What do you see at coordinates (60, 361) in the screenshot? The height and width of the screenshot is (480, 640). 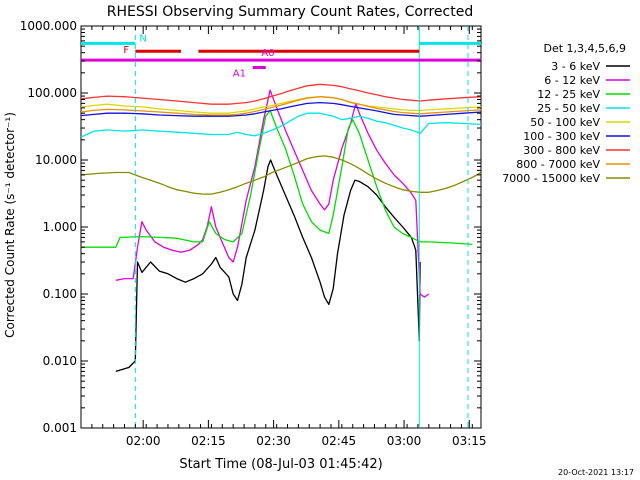 I see `y-tick-label-5: 0.010` at bounding box center [60, 361].